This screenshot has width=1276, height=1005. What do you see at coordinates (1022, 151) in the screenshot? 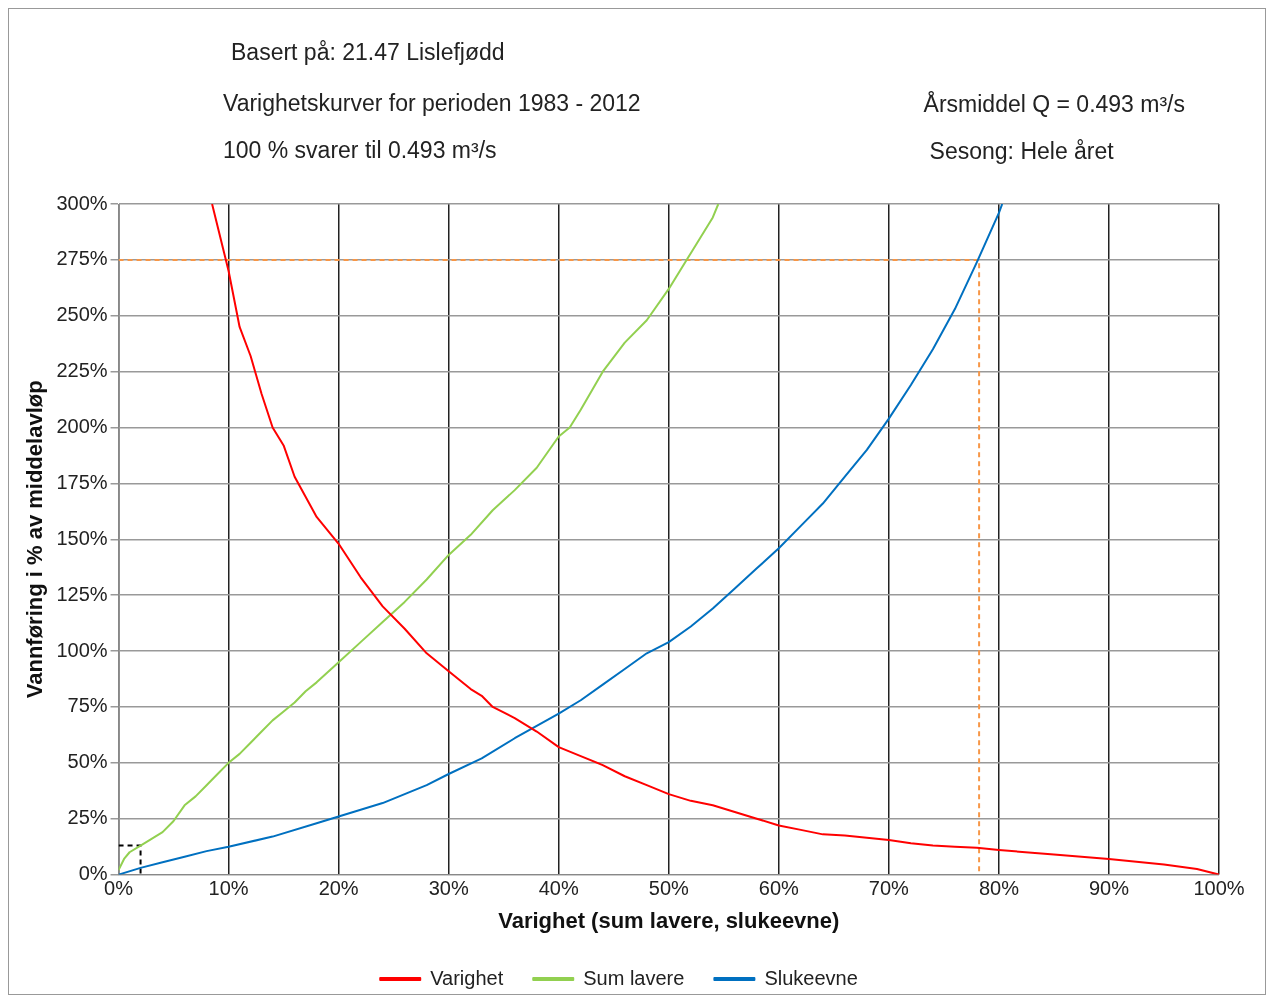
I see `text: Sesong: Hele året` at bounding box center [1022, 151].